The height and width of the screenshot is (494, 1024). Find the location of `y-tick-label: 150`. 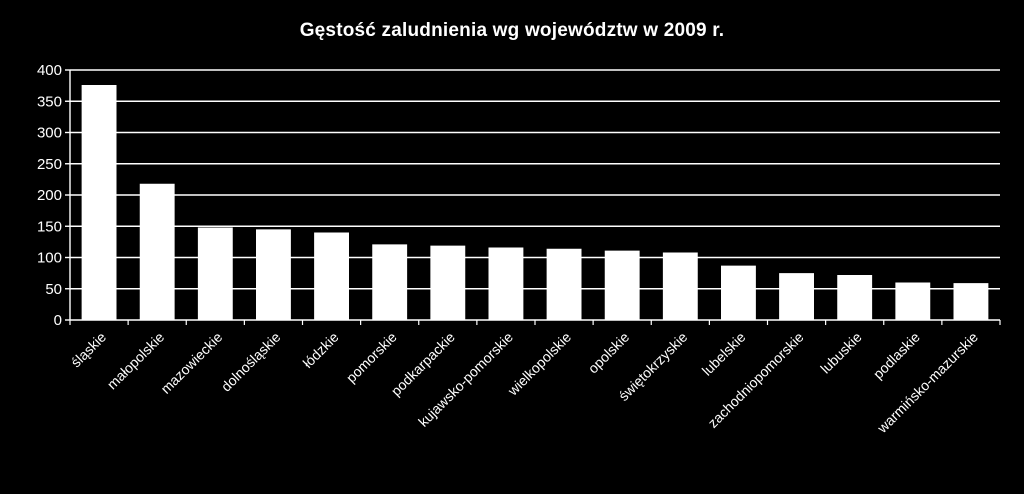

y-tick-label: 150 is located at coordinates (49, 226).